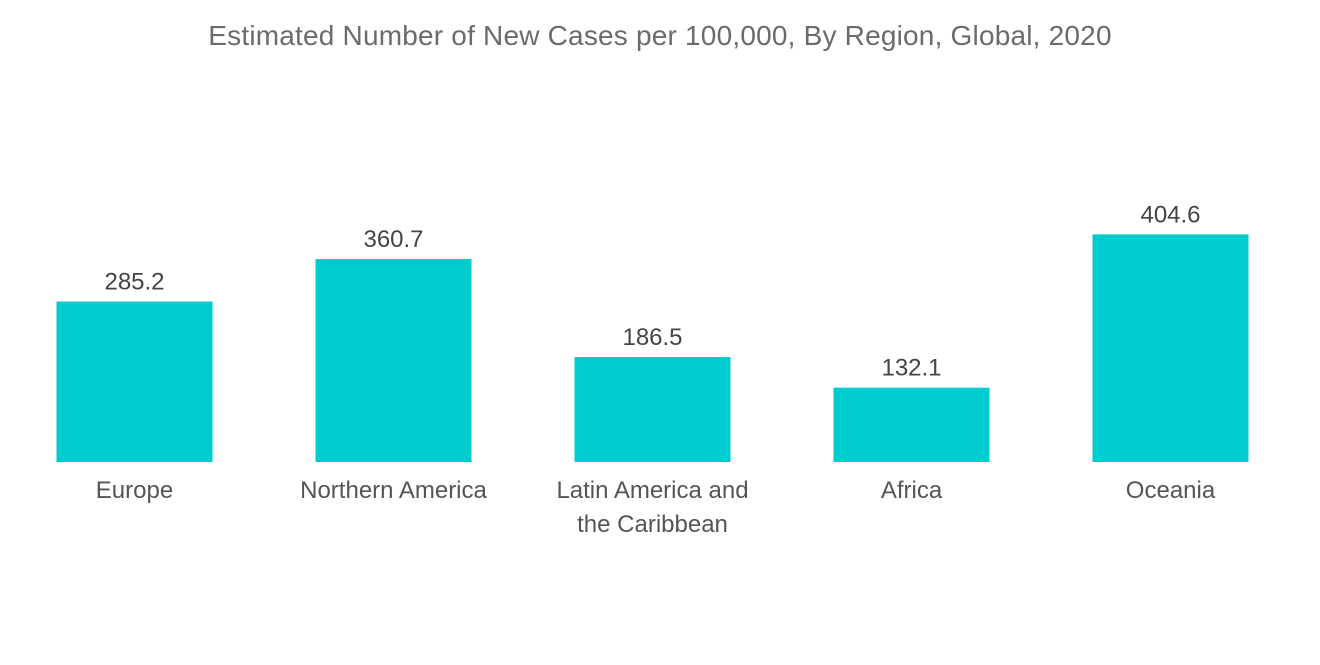  Describe the element at coordinates (652, 524) in the screenshot. I see `category-label-2-line-1: the Caribbean` at that location.